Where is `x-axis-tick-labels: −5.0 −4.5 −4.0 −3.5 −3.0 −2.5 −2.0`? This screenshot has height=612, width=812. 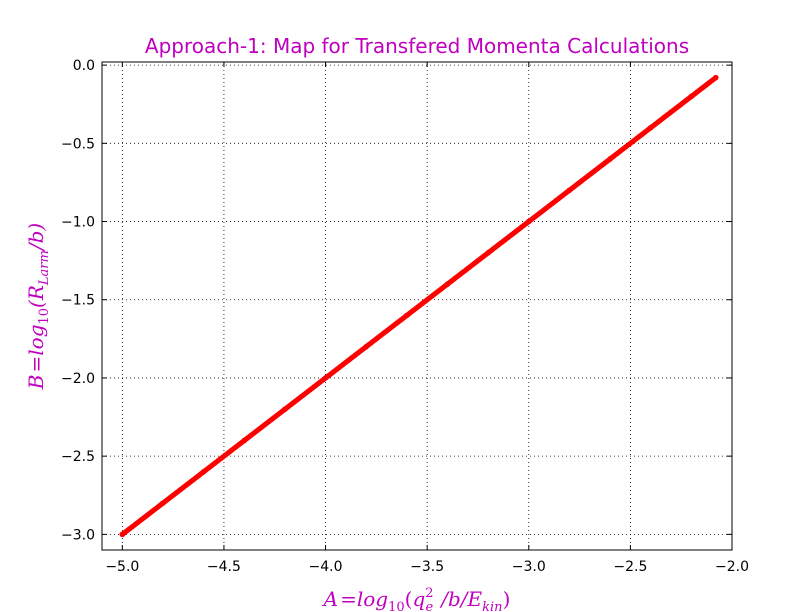
x-axis-tick-labels: −5.0 −4.5 −4.0 −3.5 −3.0 −2.5 −2.0 is located at coordinates (427, 567).